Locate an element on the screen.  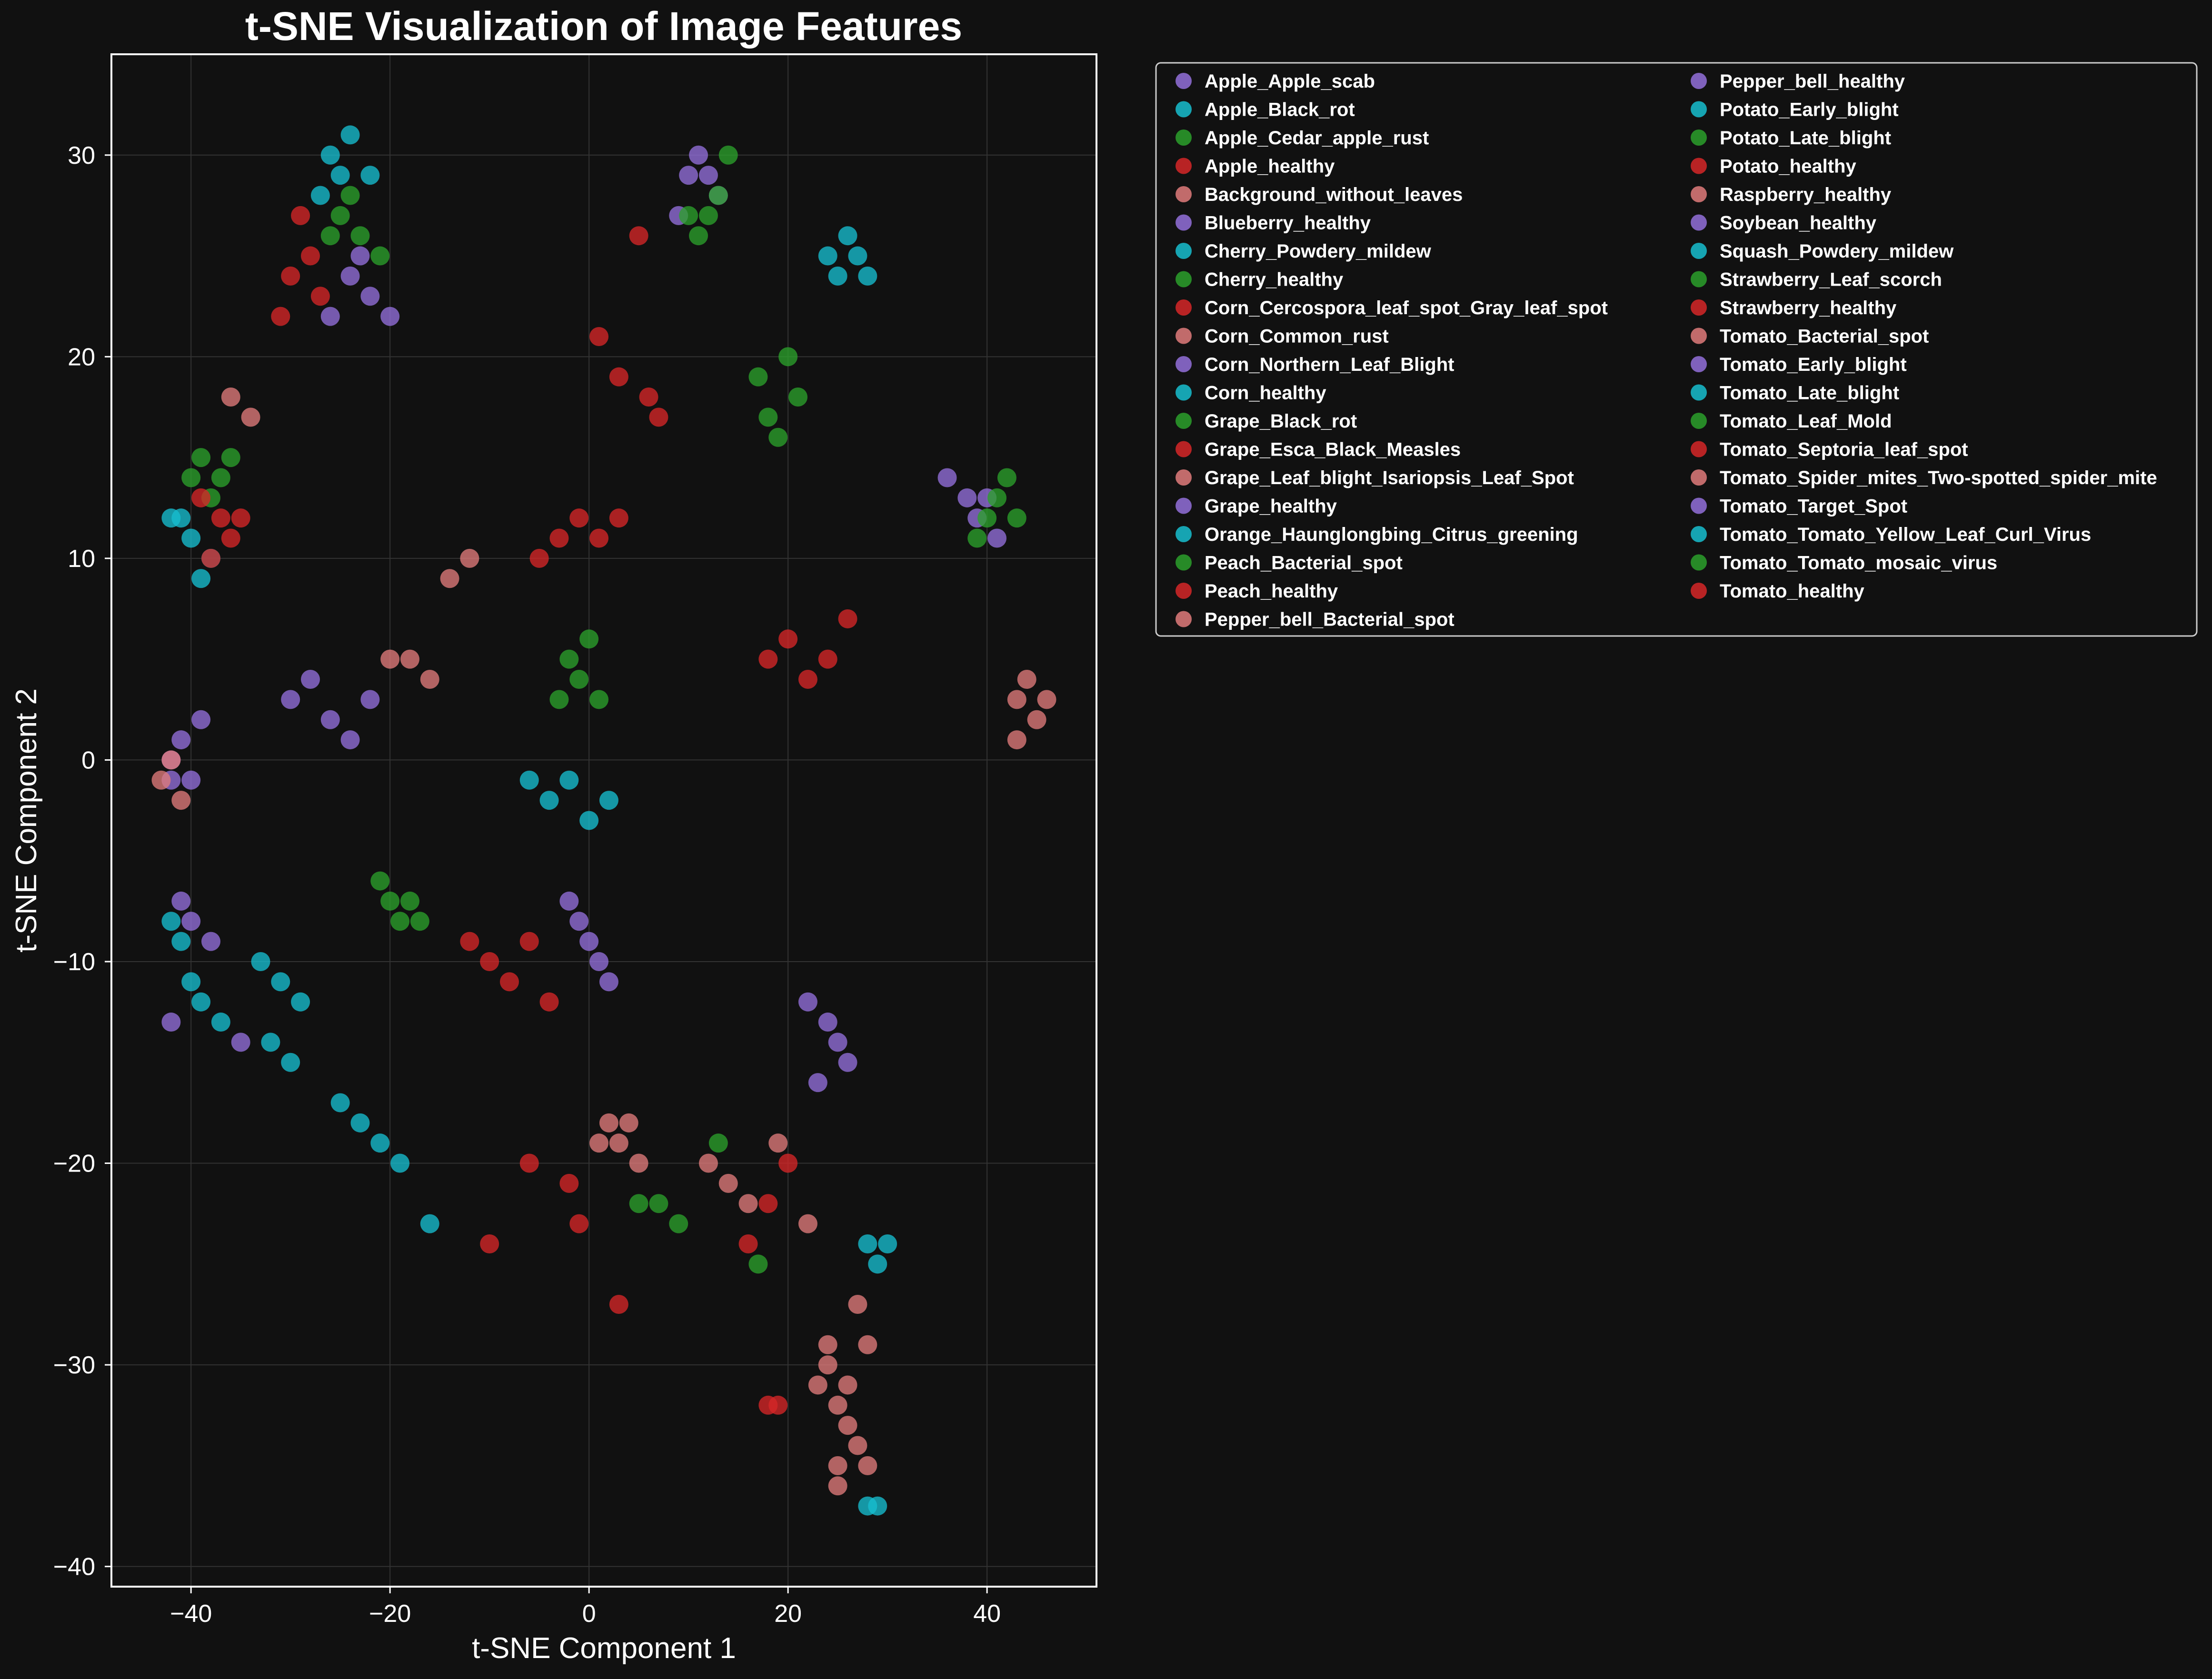
legend-label: Squash_Powdery_mildew is located at coordinates (1837, 251).